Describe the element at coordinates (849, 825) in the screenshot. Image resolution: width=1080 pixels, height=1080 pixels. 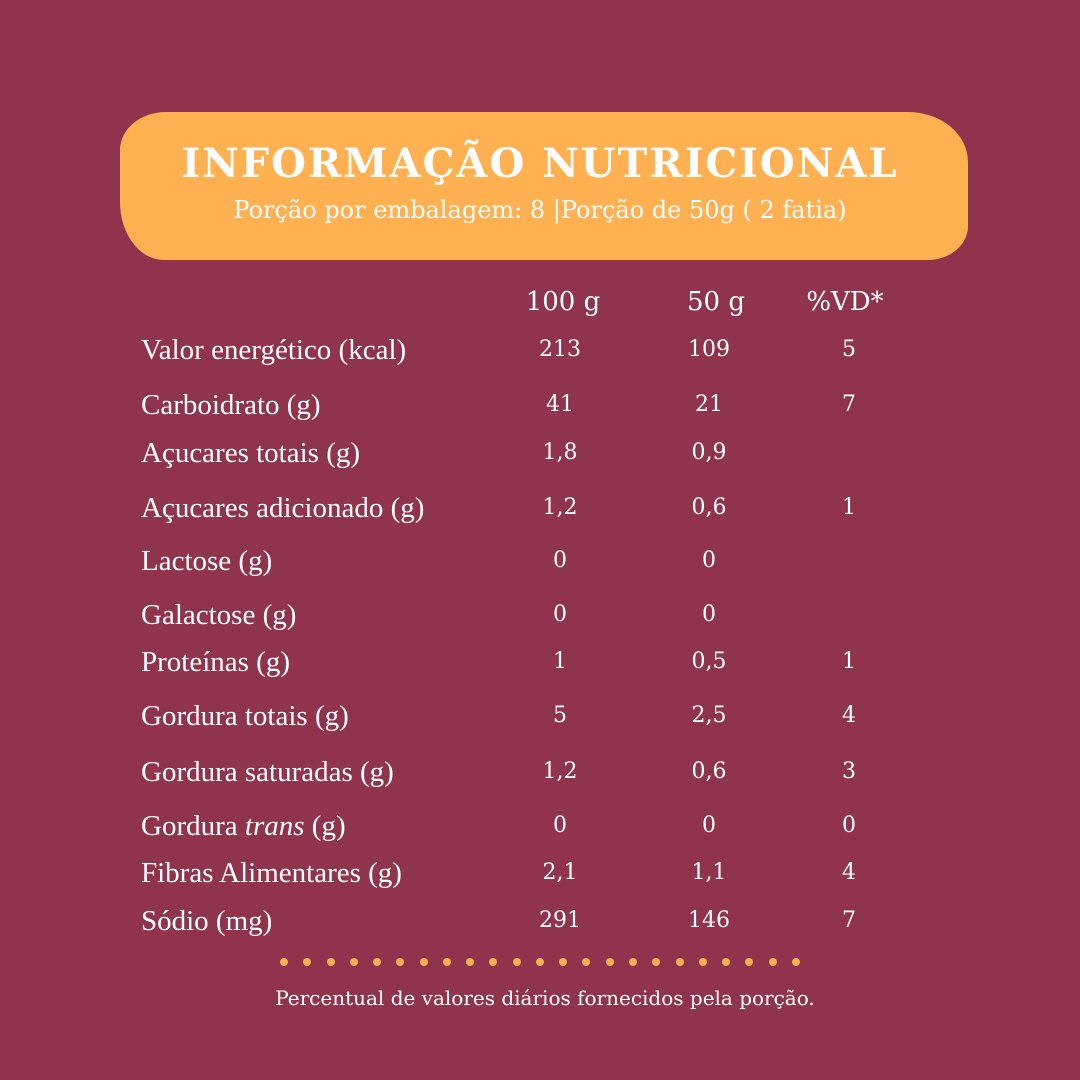
I see `value-vd: 0` at that location.